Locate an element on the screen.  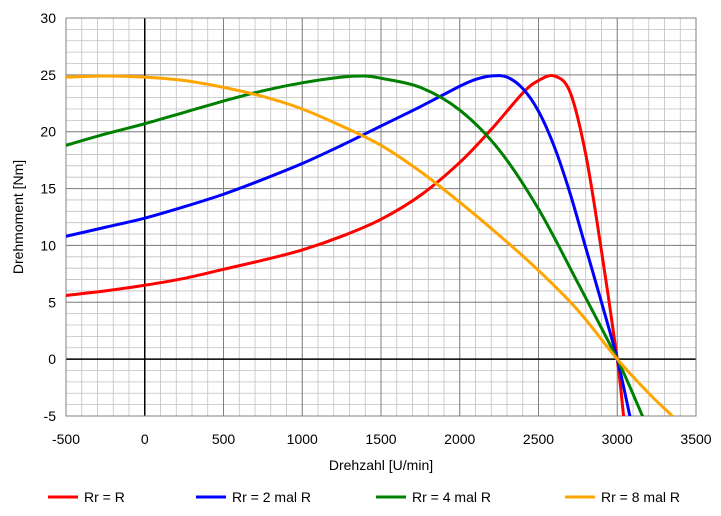
y-axis-label: Drehmoment [Nm] is located at coordinates (18, 217).